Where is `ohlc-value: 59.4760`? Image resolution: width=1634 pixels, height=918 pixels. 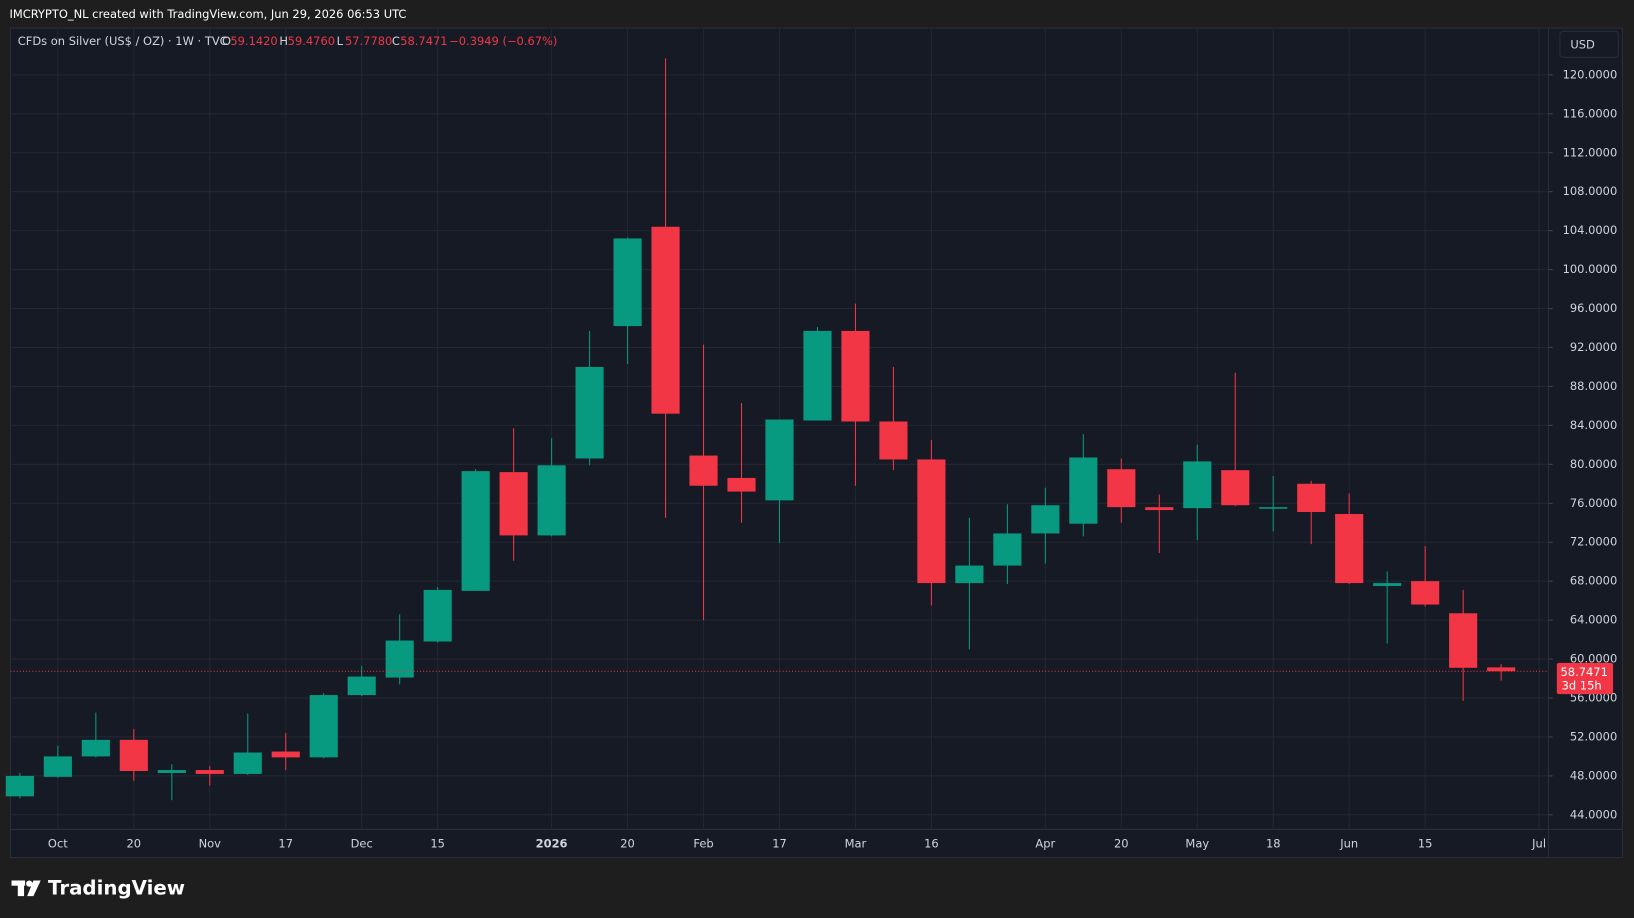 ohlc-value: 59.4760 is located at coordinates (311, 41).